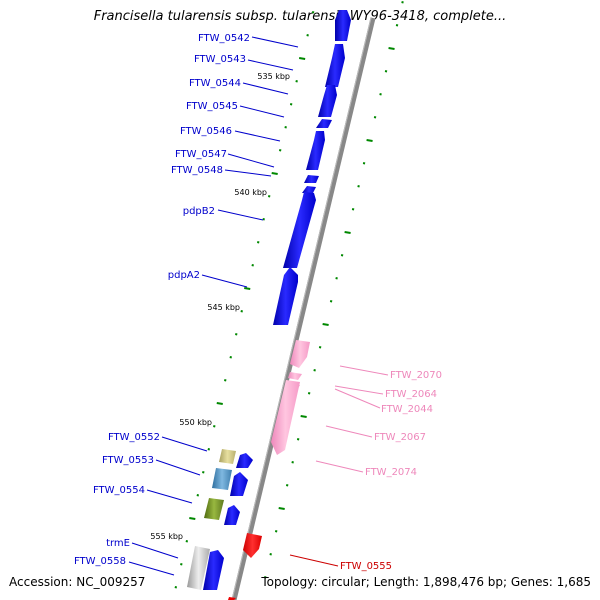 This screenshot has width=600, height=600. Describe the element at coordinates (299, 230) in the screenshot. I see `gene-arrow-pdpb2` at that location.